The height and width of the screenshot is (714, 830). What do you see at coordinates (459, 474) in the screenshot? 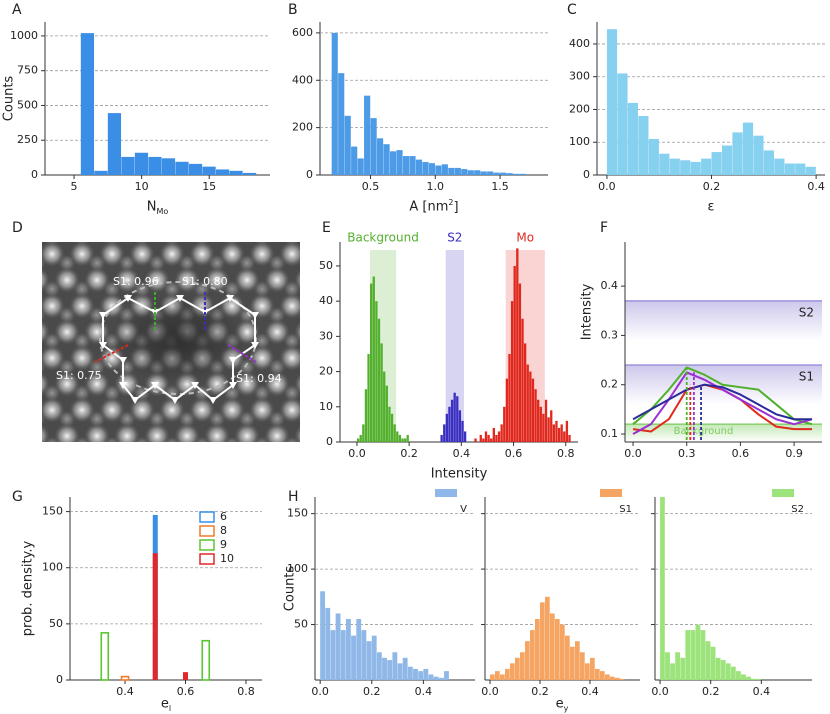
I see `x-axis-label: Intensity` at bounding box center [459, 474].